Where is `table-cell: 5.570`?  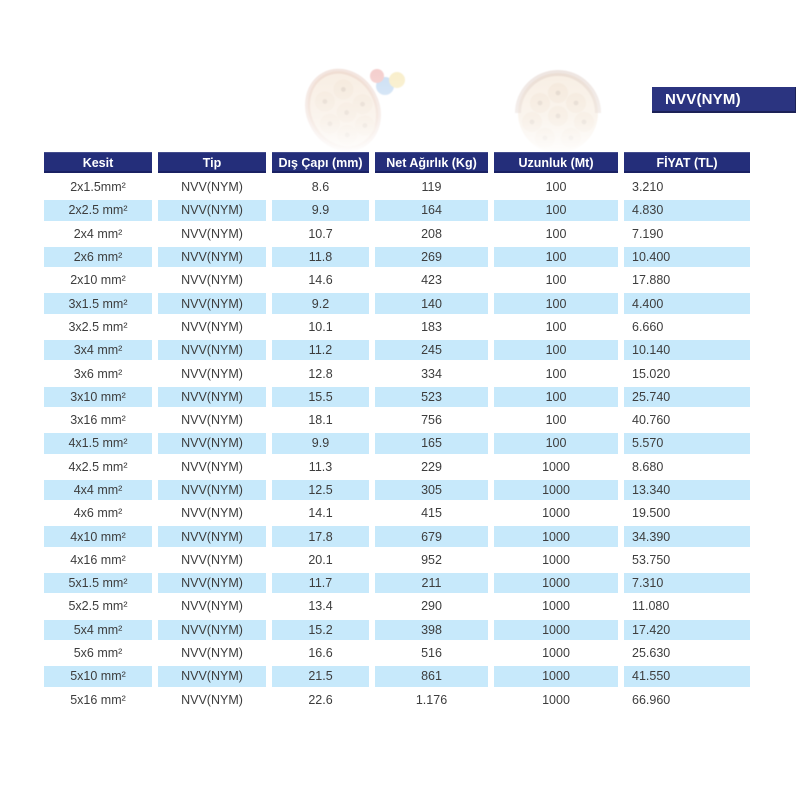
table-cell: 5.570 is located at coordinates (687, 443).